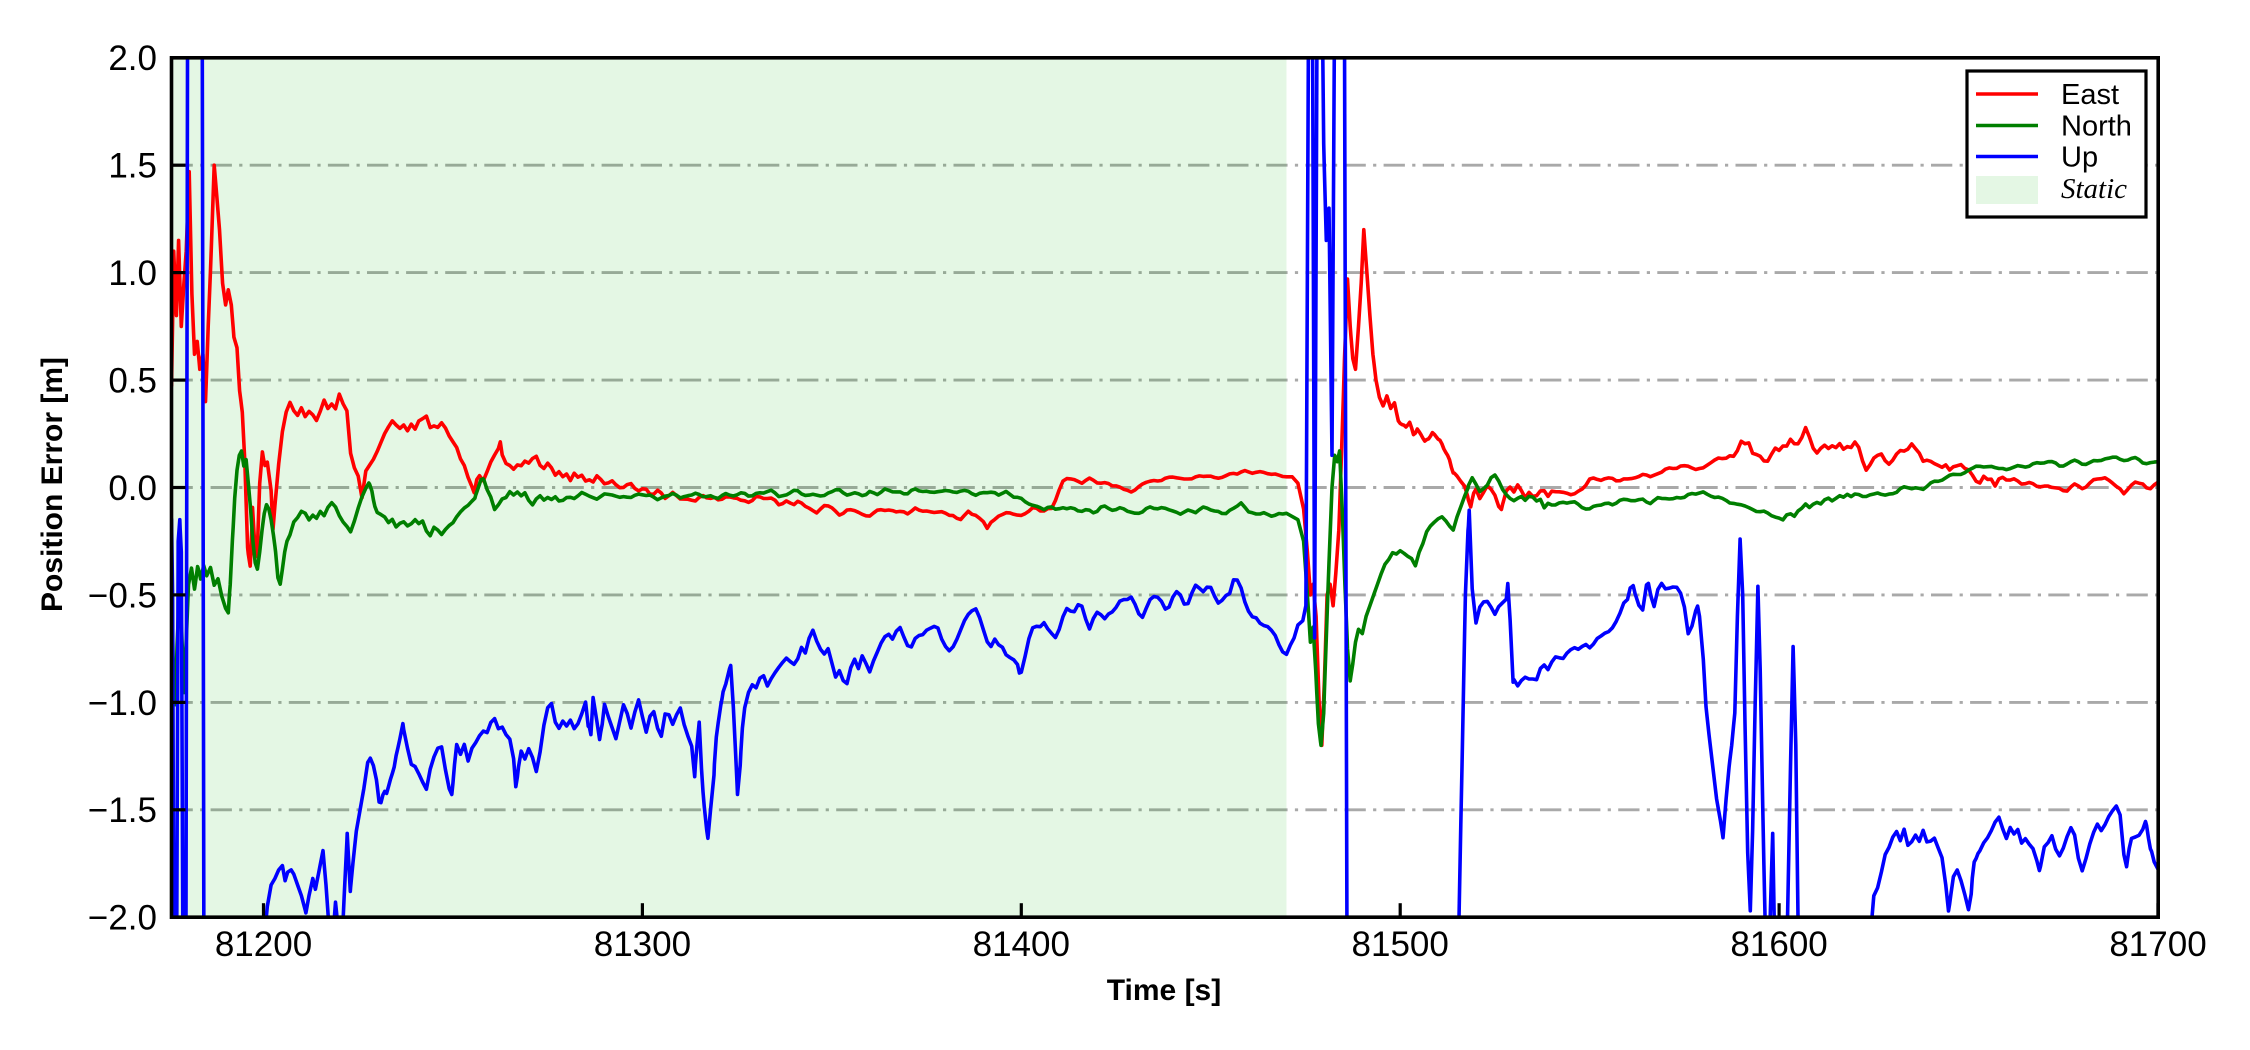  What do you see at coordinates (2090, 95) in the screenshot?
I see `svg-text: East` at bounding box center [2090, 95].